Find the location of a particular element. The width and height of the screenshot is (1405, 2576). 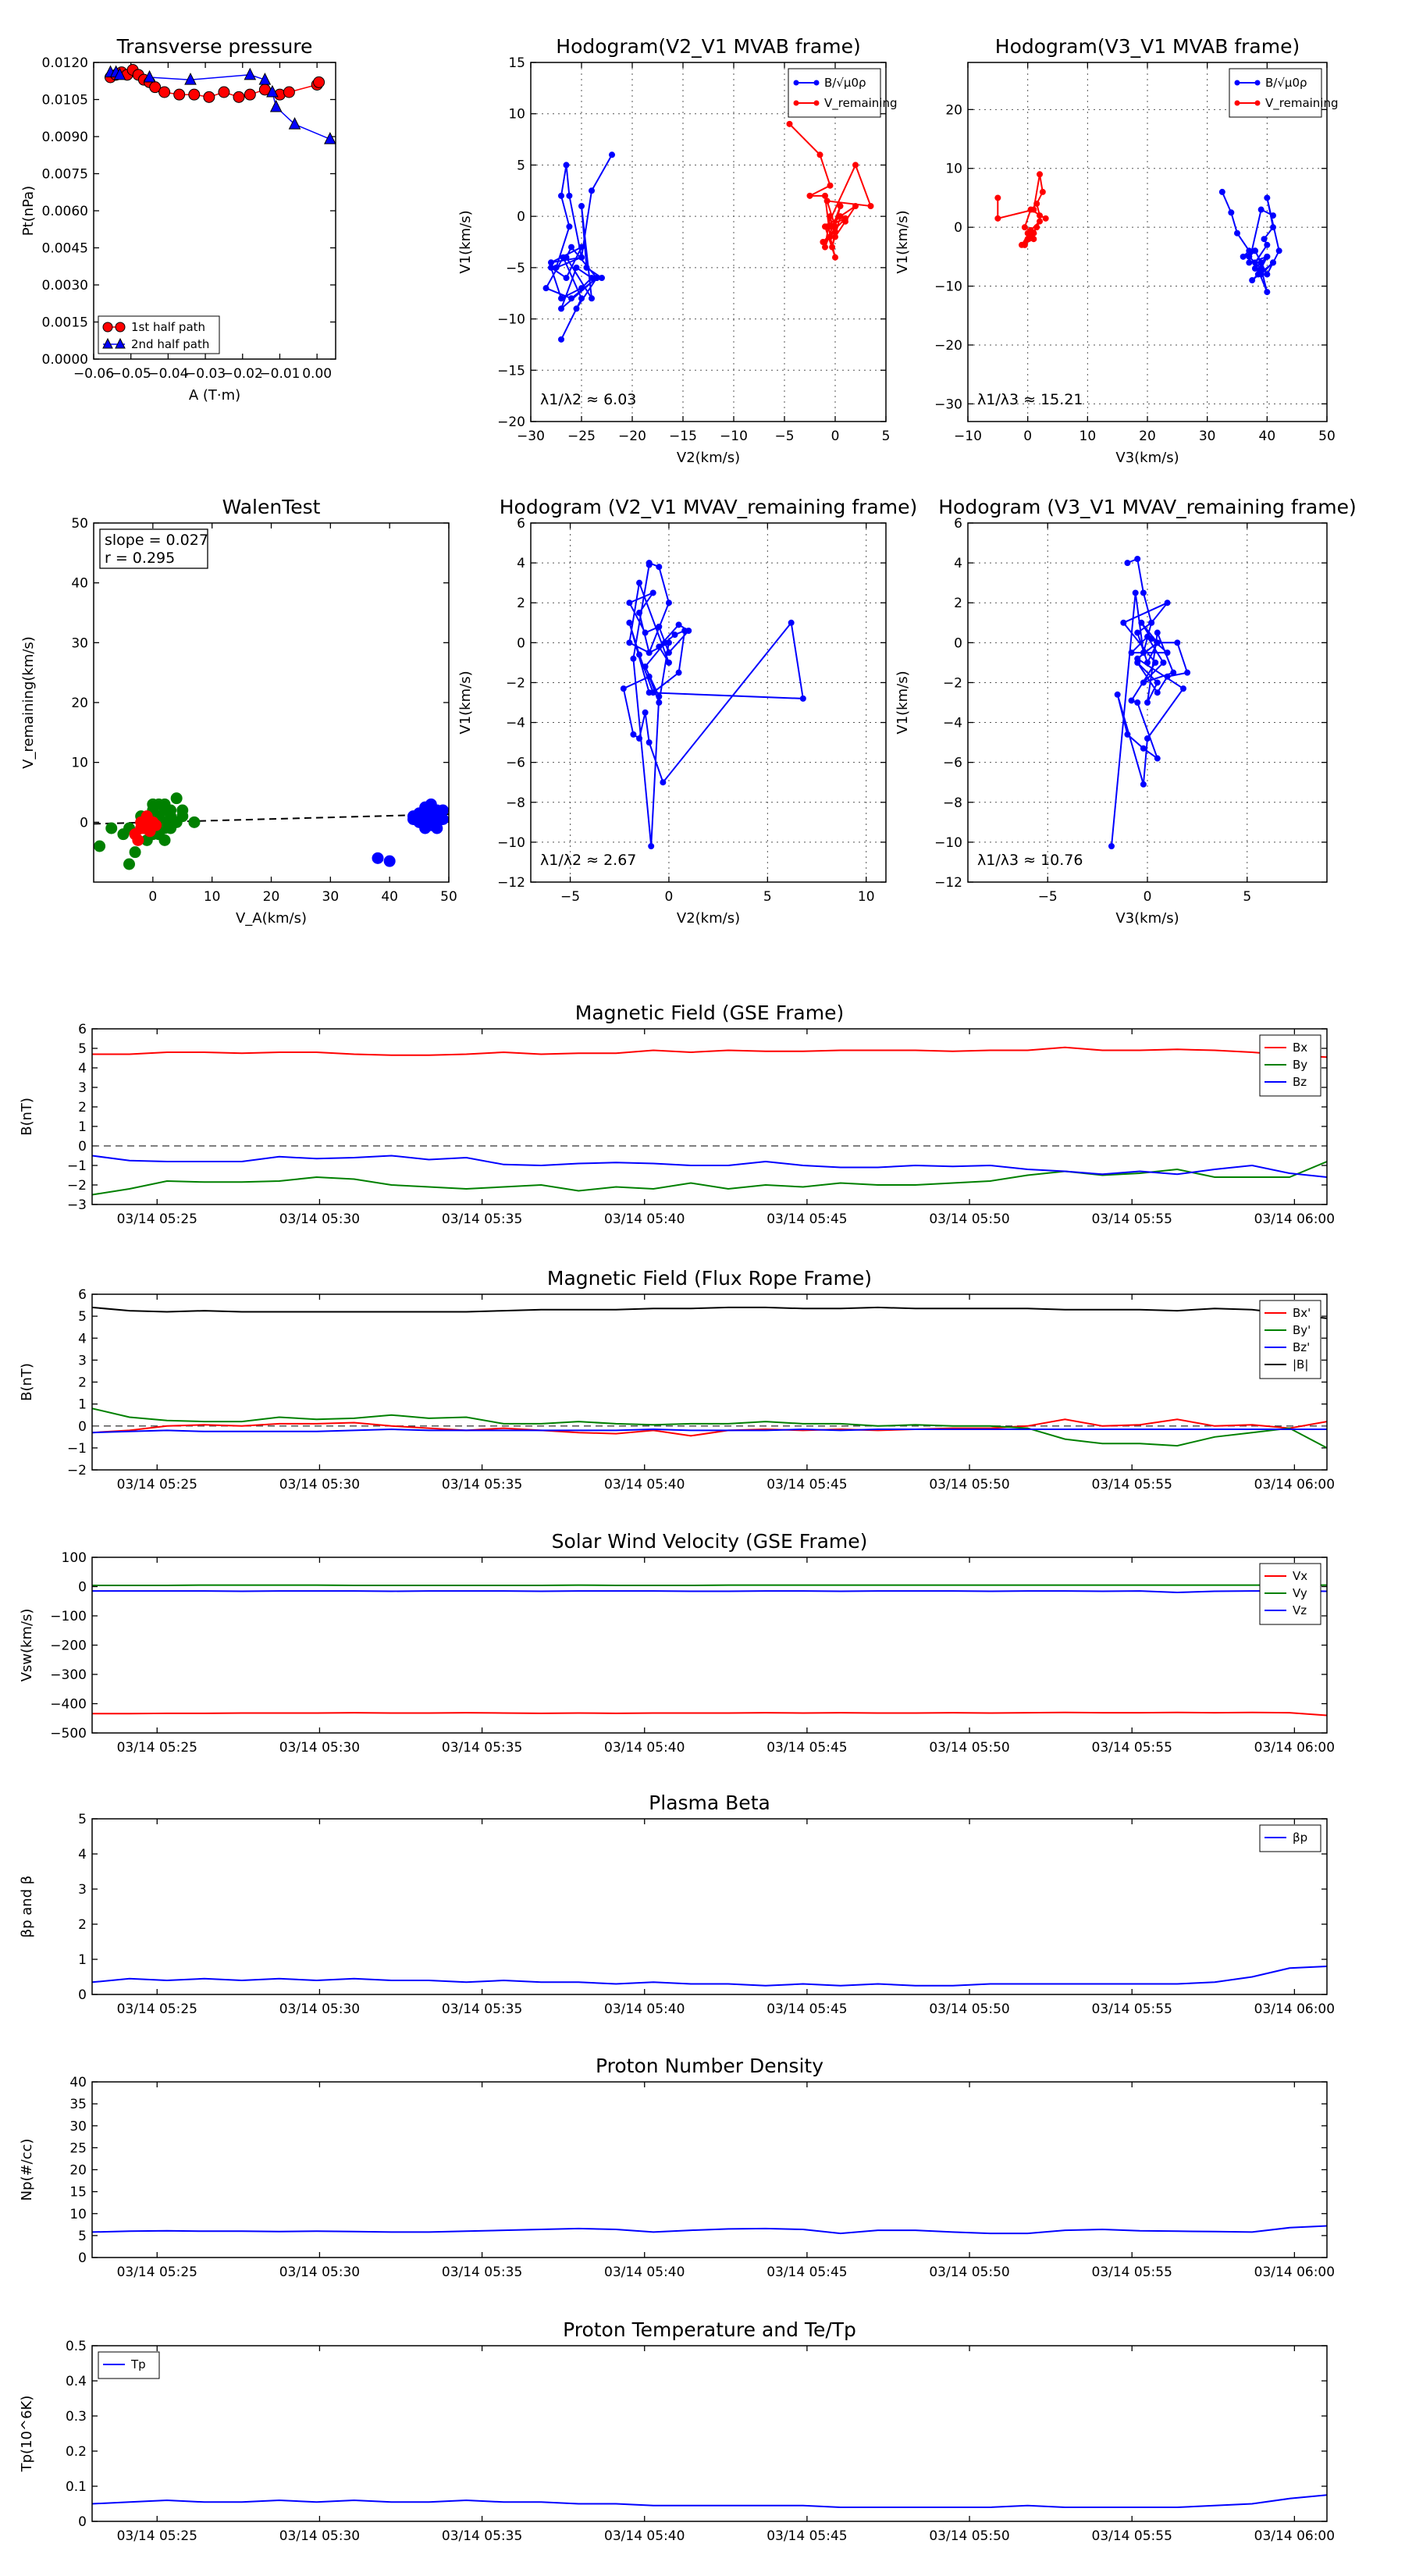

legend-marker is located at coordinates (796, 103).